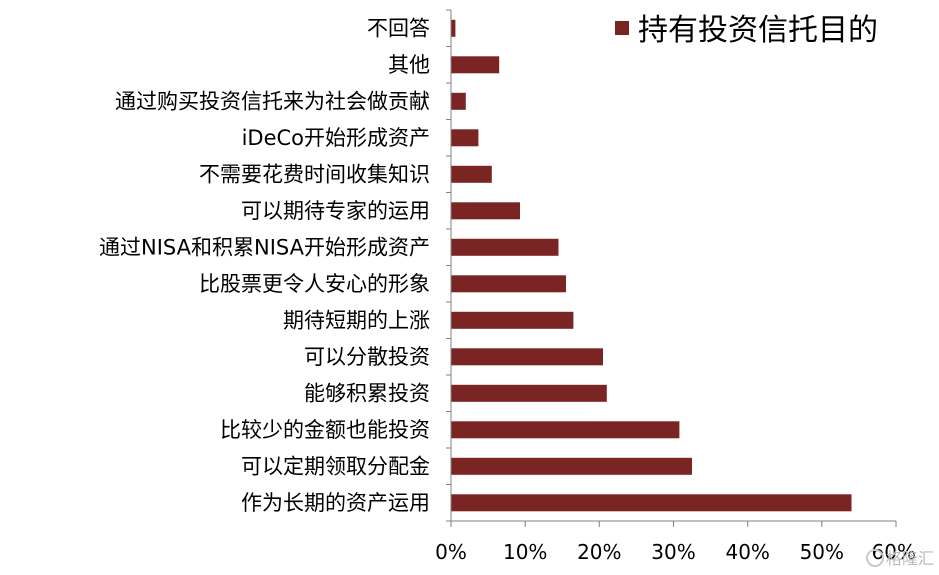 The width and height of the screenshot is (939, 575). What do you see at coordinates (314, 284) in the screenshot?
I see `category-label: 比股票更令人安心的形象` at bounding box center [314, 284].